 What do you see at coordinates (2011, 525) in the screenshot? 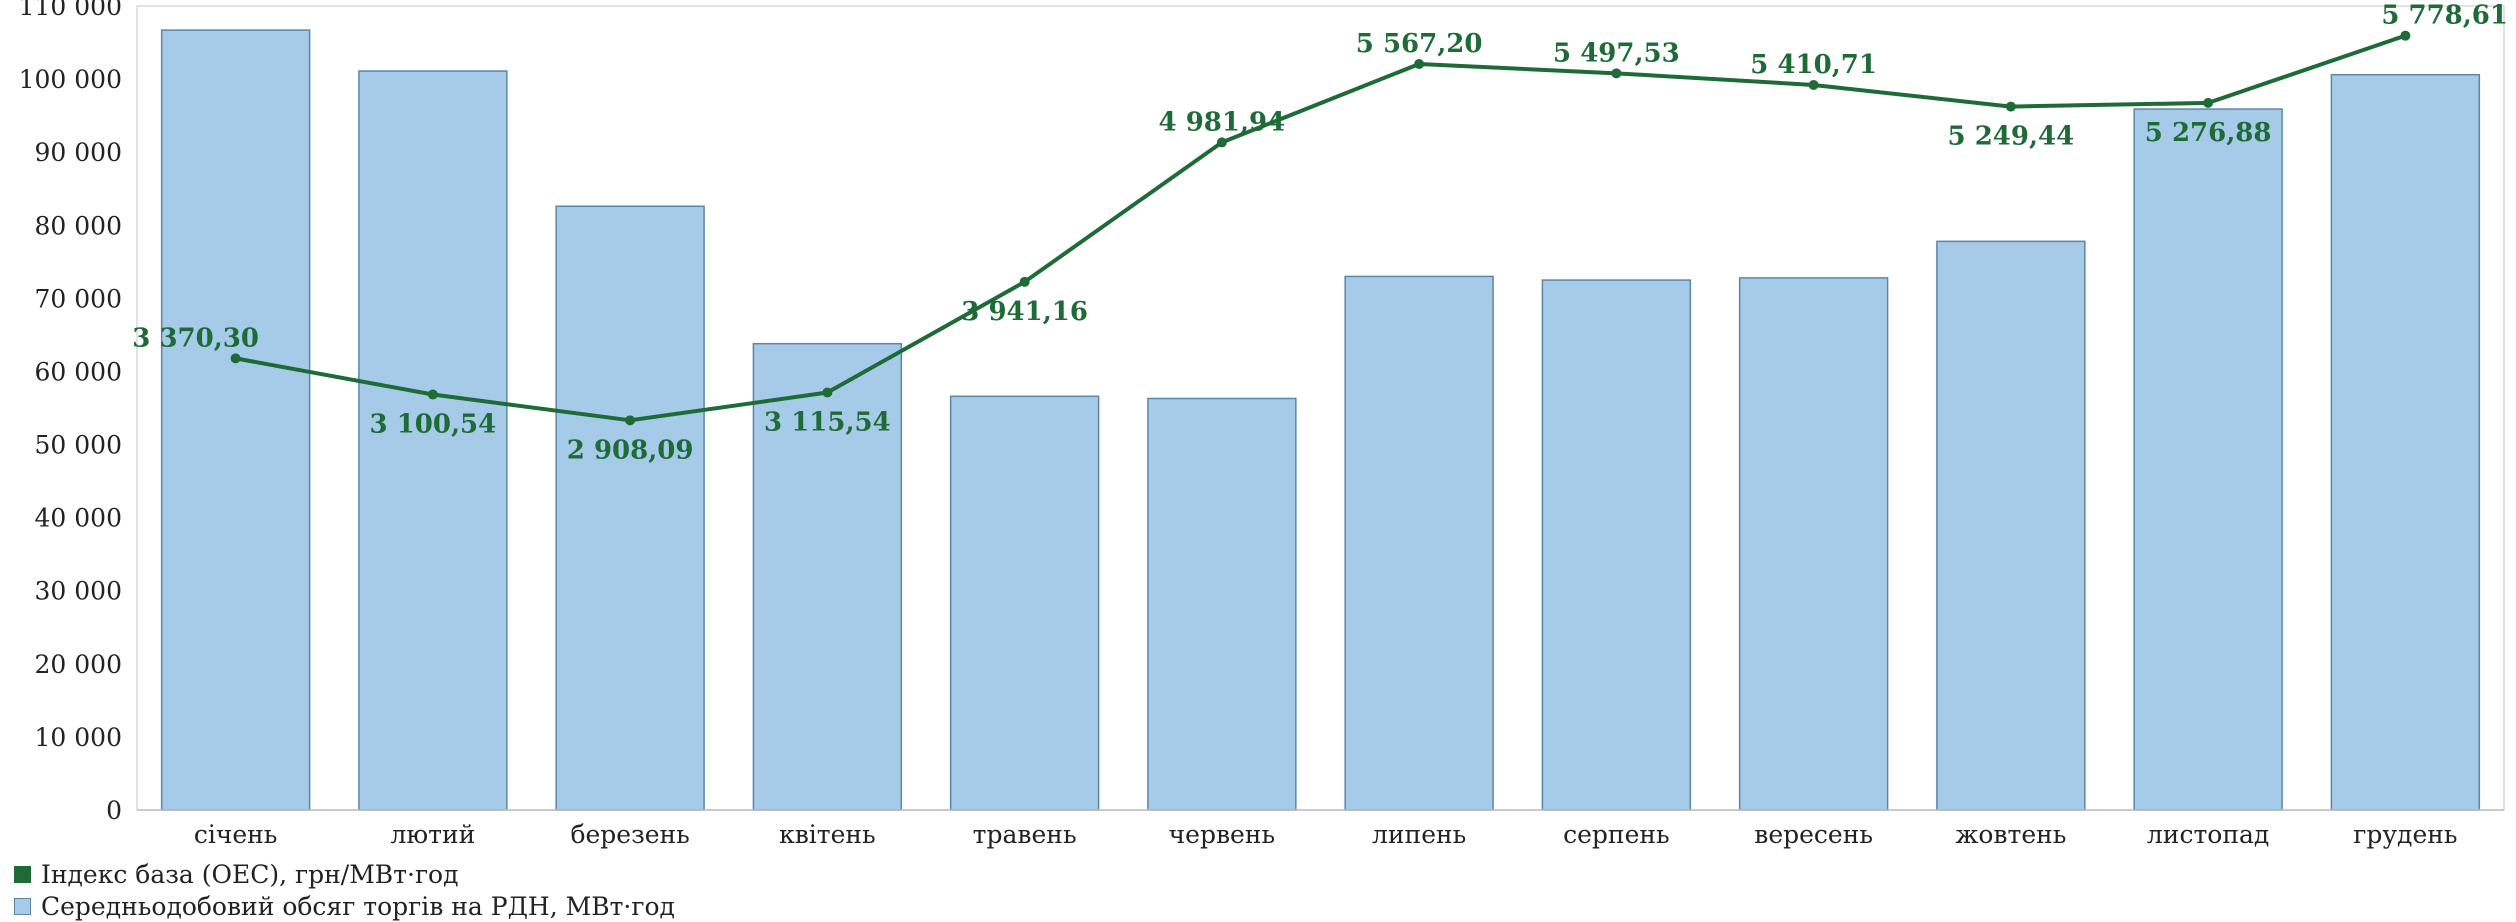
I see `bar-жовтень` at bounding box center [2011, 525].